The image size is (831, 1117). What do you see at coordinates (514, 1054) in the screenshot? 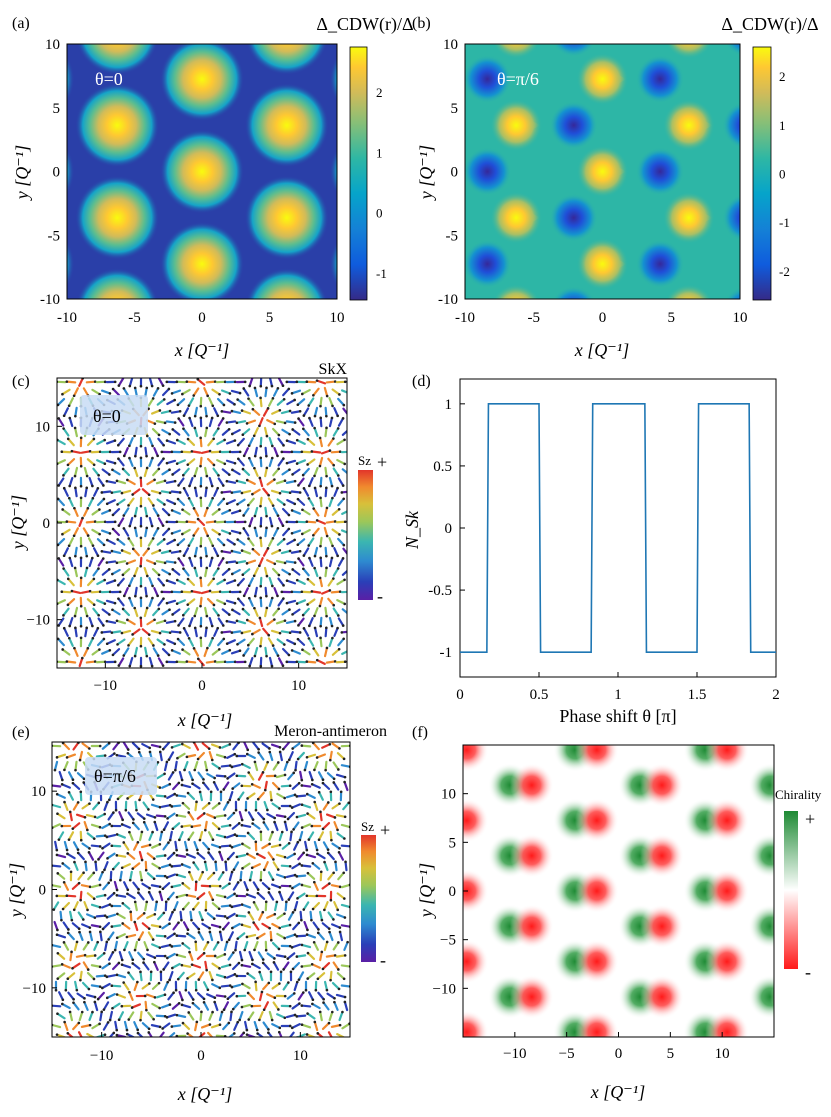
I see `x-tick-label: −10` at bounding box center [514, 1054].